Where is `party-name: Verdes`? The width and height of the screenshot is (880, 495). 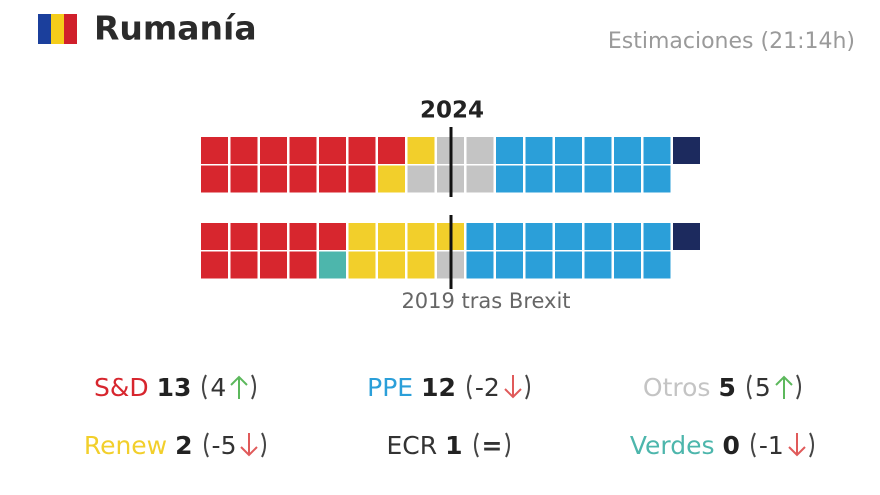 party-name: Verdes is located at coordinates (672, 445).